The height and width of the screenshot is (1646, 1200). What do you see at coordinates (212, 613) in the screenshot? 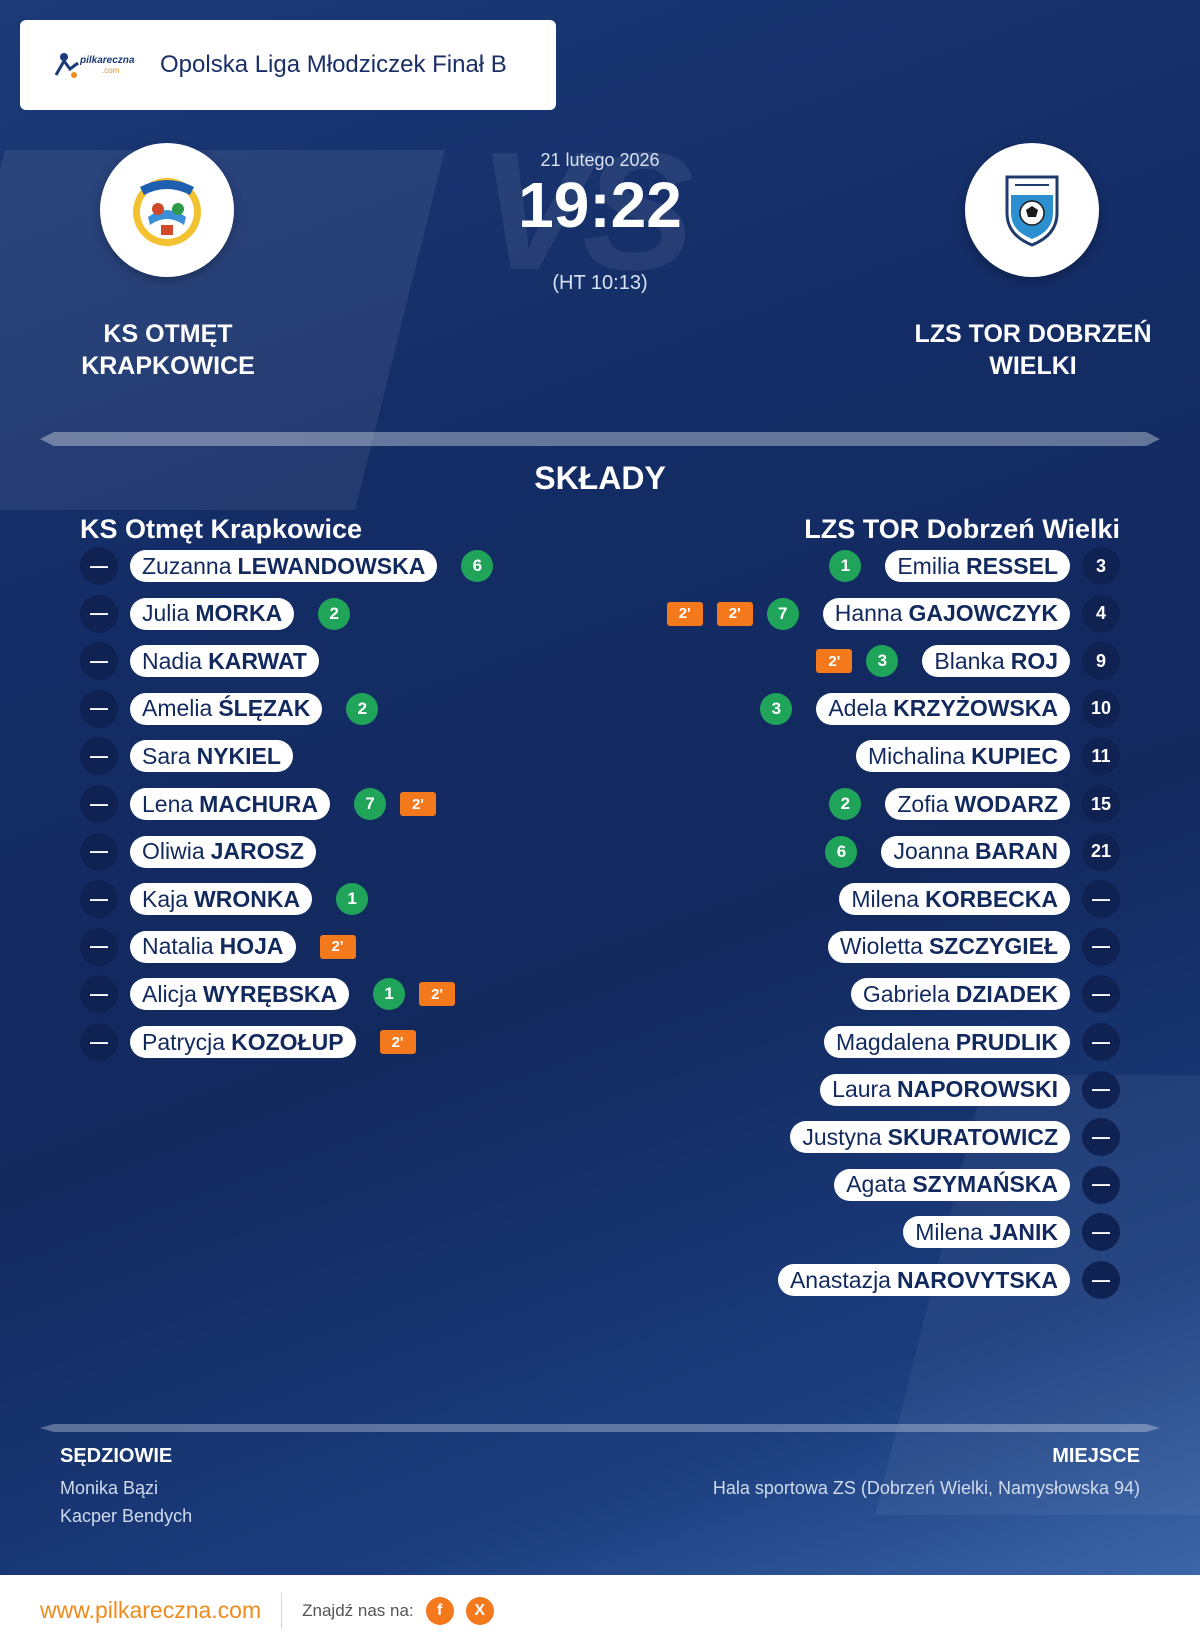
I see `player-name: Julia MORKA` at bounding box center [212, 613].